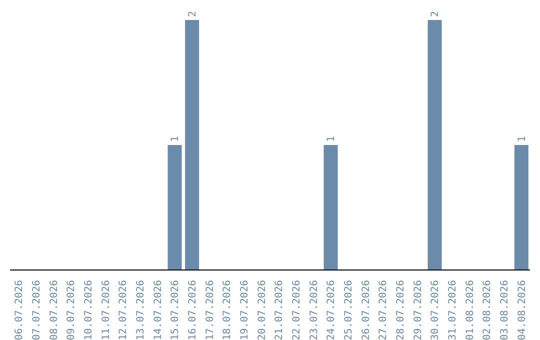 The width and height of the screenshot is (540, 340). Describe the element at coordinates (124, 310) in the screenshot. I see `x-tick-label: 12.07.2026` at that location.